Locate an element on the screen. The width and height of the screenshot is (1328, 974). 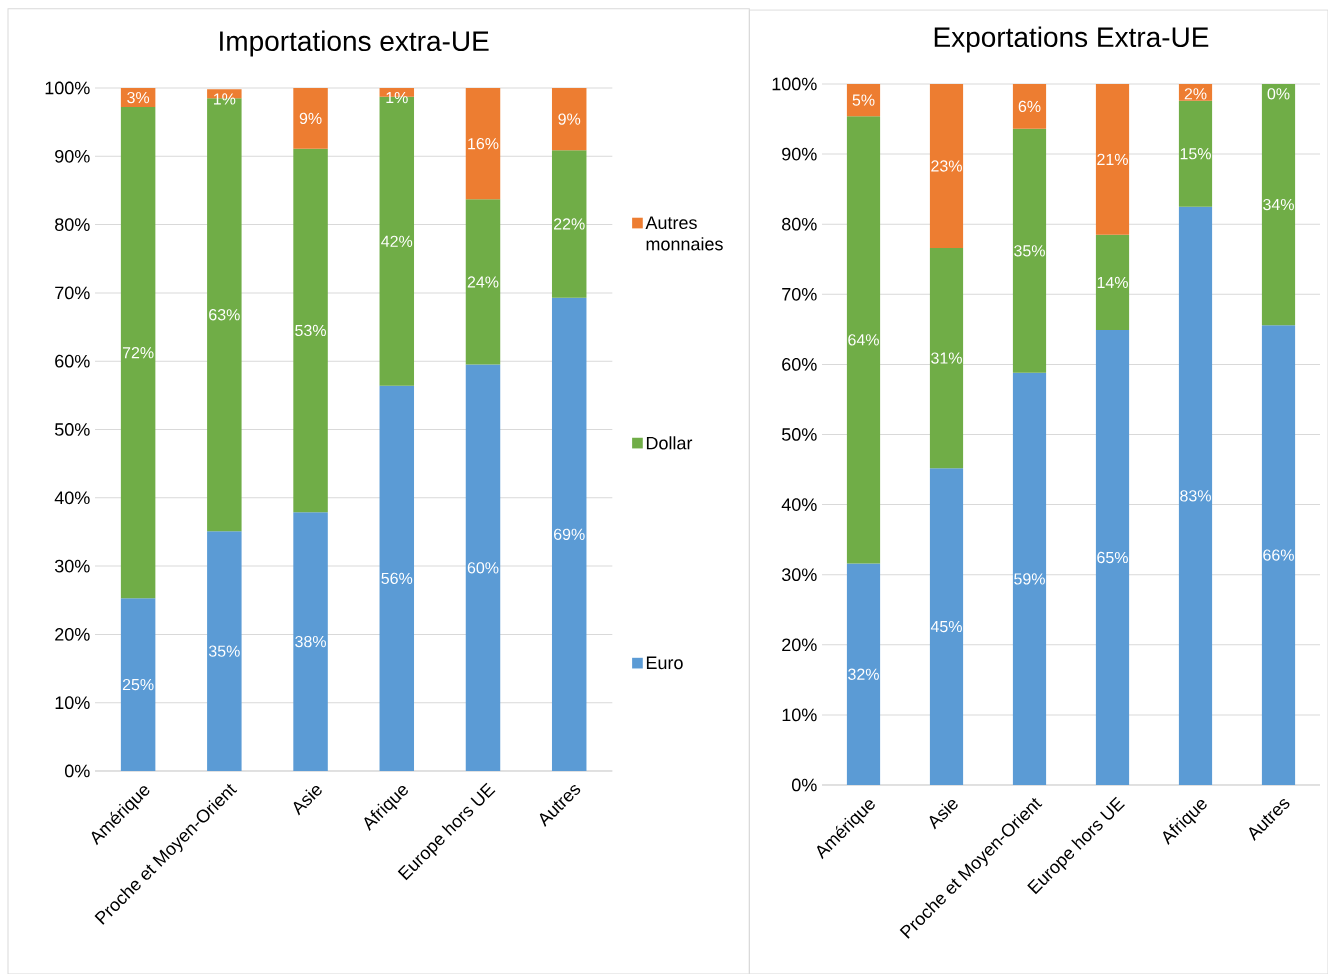
data-label: 38% is located at coordinates (310, 641).